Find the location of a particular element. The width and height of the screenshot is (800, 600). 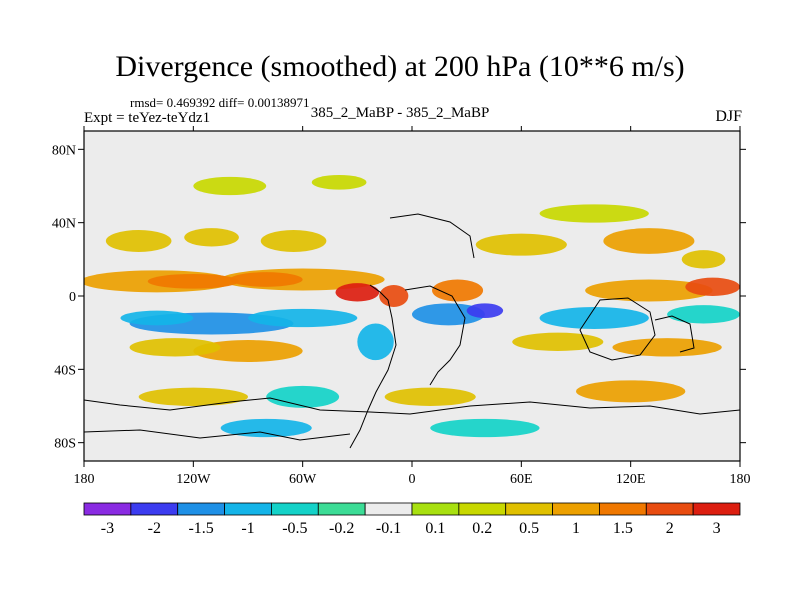

colorbar-label: 0.1 is located at coordinates (435, 528).